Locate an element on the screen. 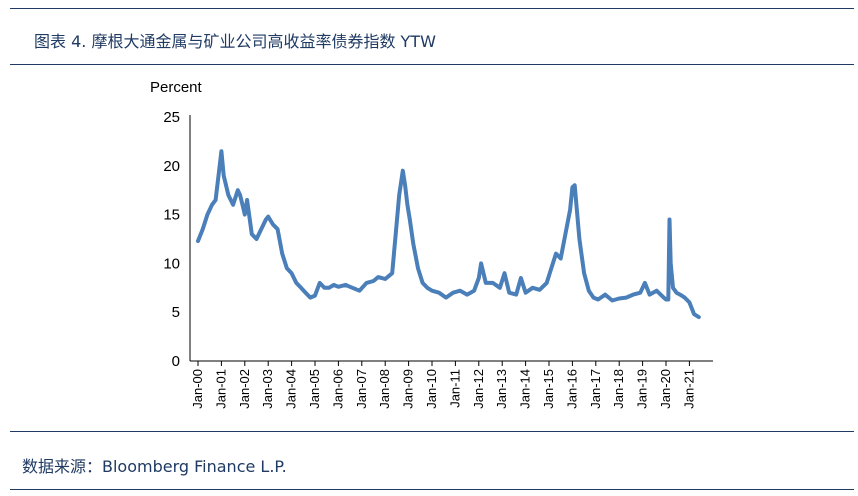  x-tick-label: Jan-06 is located at coordinates (337, 389).